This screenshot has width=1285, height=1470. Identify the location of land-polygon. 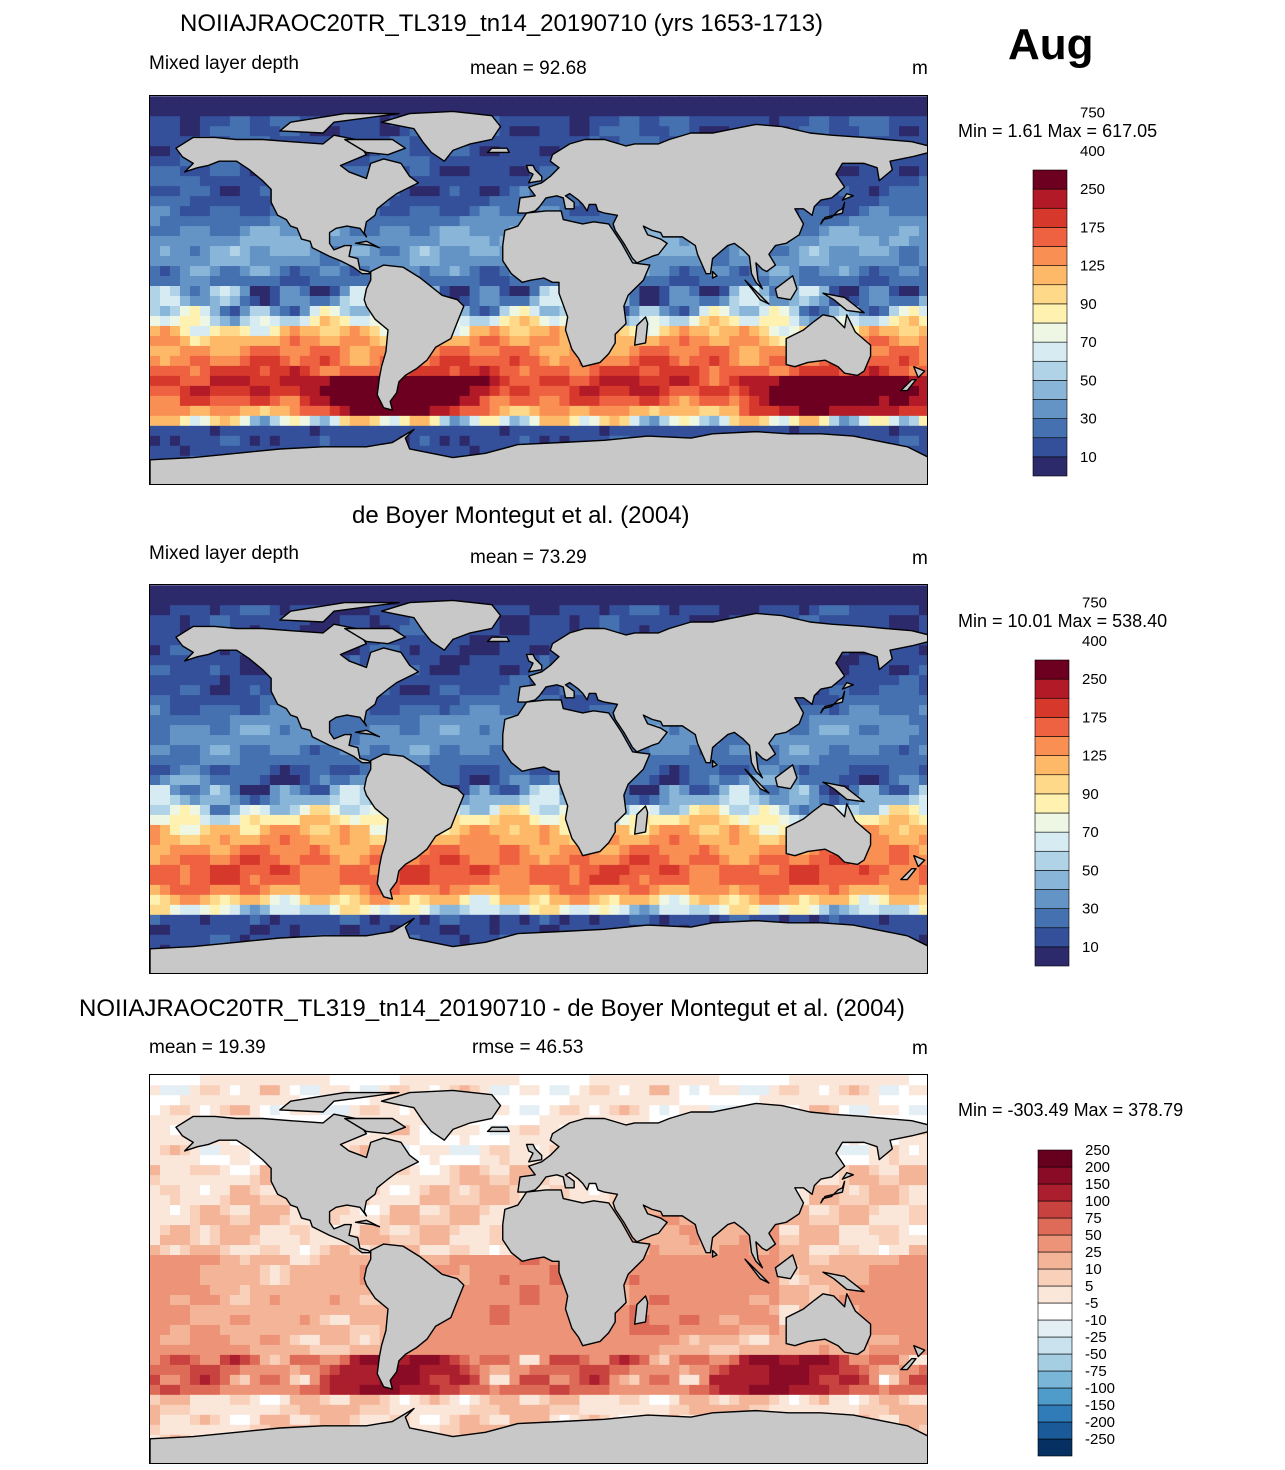
(498, 150).